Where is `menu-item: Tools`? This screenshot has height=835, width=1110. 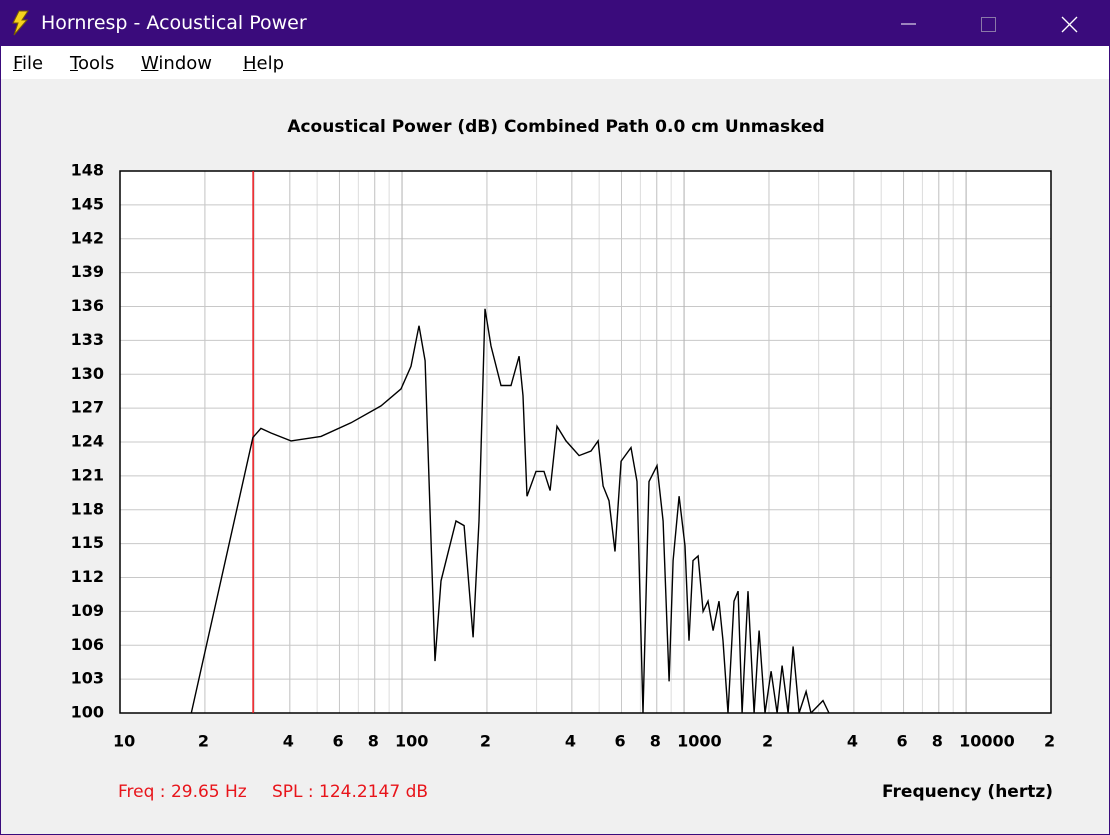 menu-item: Tools is located at coordinates (92, 63).